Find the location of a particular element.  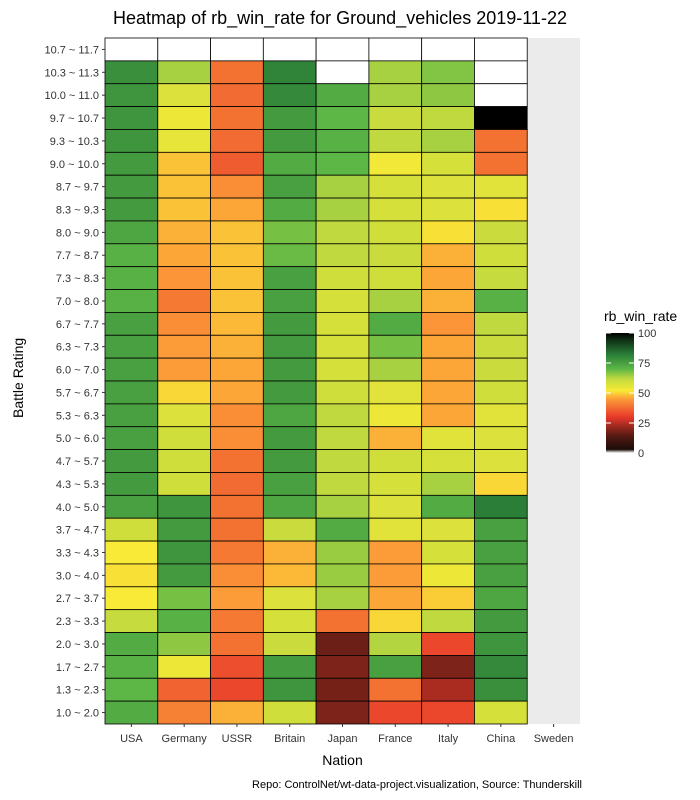

y-tick-label: 2.0 ~ 3.0 is located at coordinates (77, 645).